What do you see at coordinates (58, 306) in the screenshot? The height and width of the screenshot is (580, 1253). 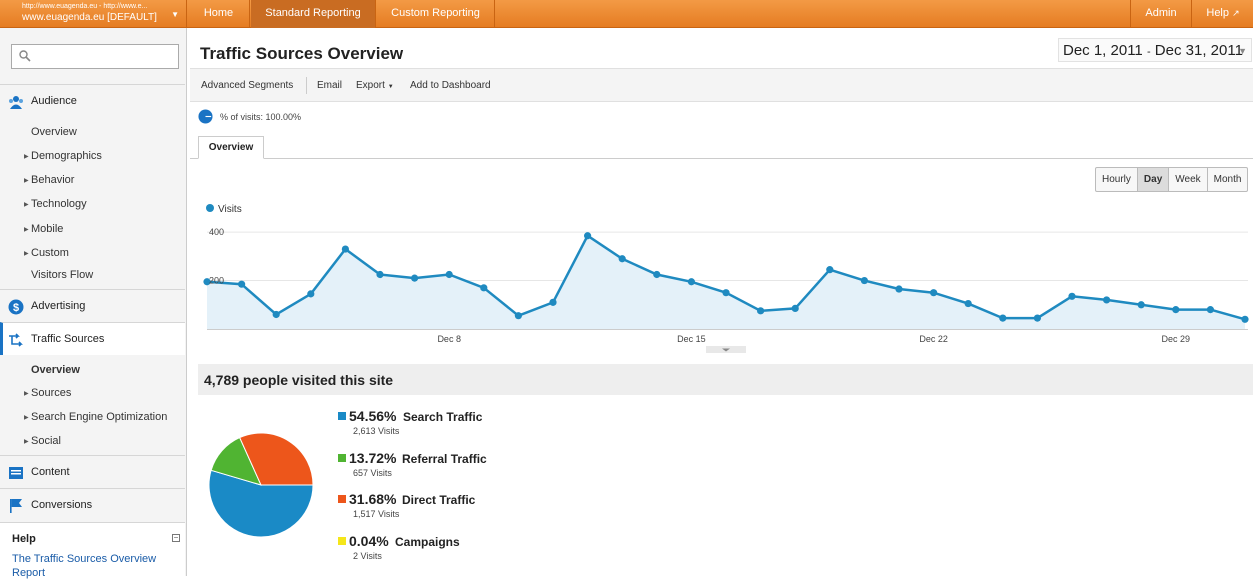 I see `sidebar-item-label: Advertising` at bounding box center [58, 306].